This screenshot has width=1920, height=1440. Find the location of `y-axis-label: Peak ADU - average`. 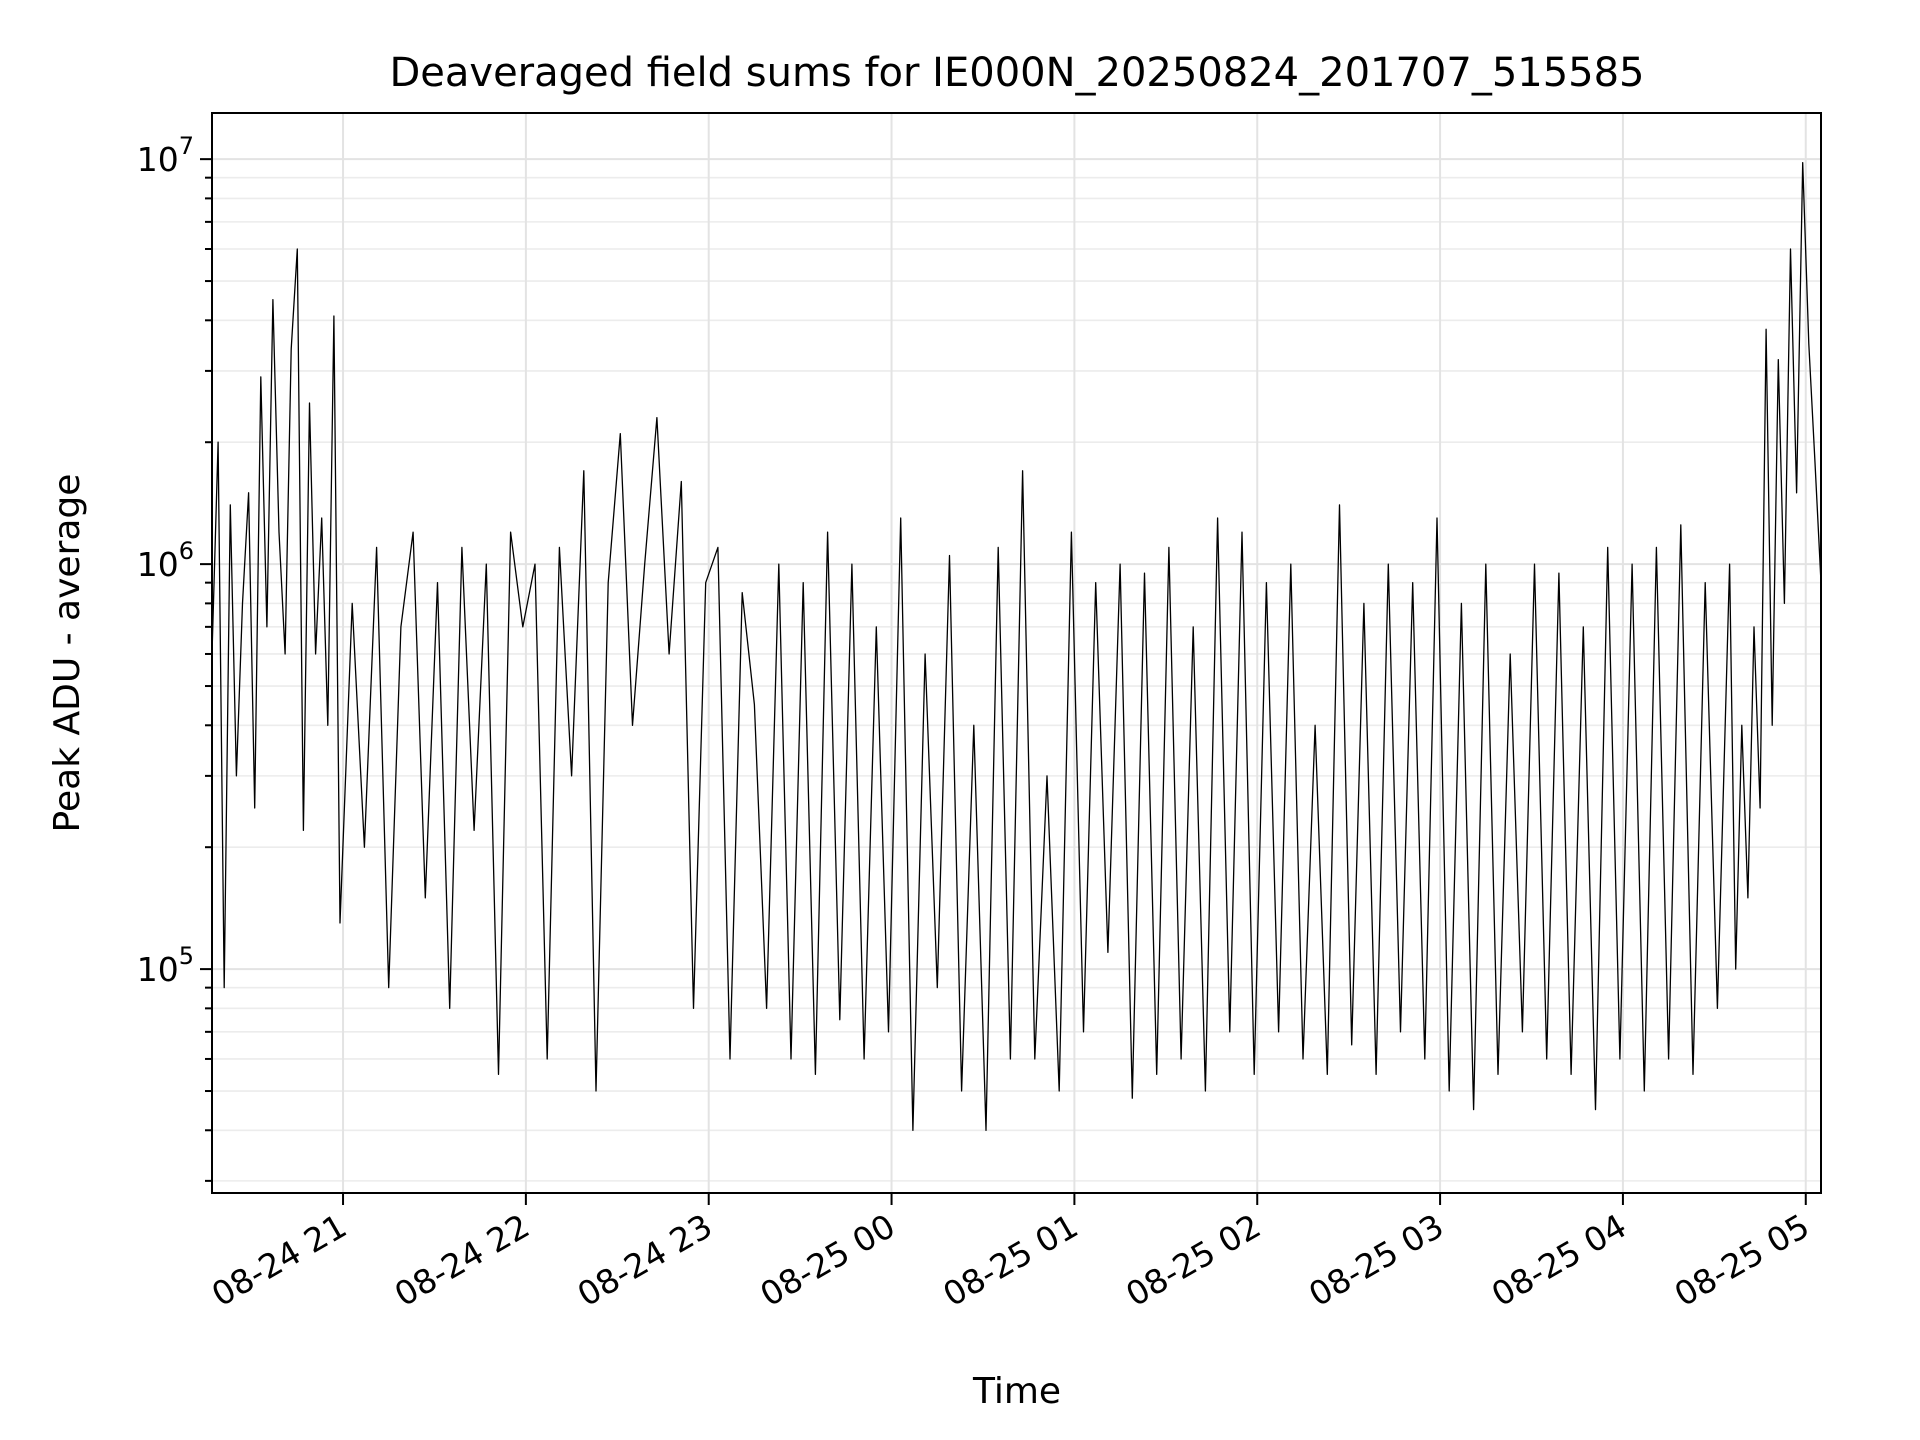

y-axis-label: Peak ADU - average is located at coordinates (67, 653).